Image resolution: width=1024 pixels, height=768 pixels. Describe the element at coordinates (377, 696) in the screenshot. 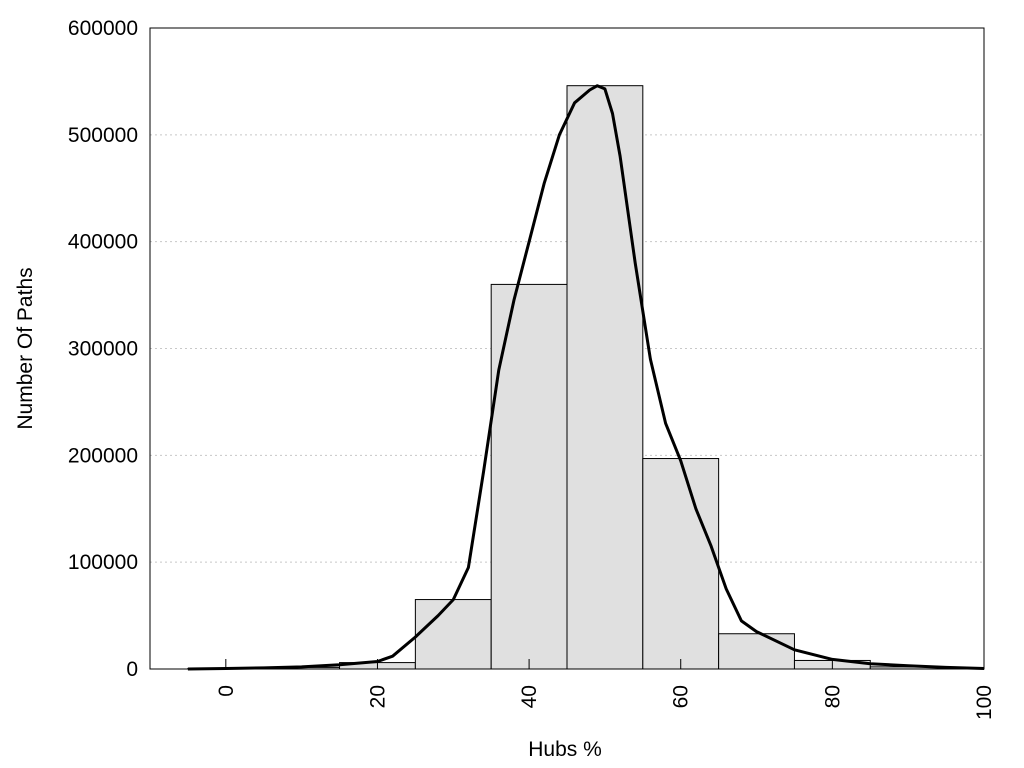

I see `x-tick-label: 20` at that location.